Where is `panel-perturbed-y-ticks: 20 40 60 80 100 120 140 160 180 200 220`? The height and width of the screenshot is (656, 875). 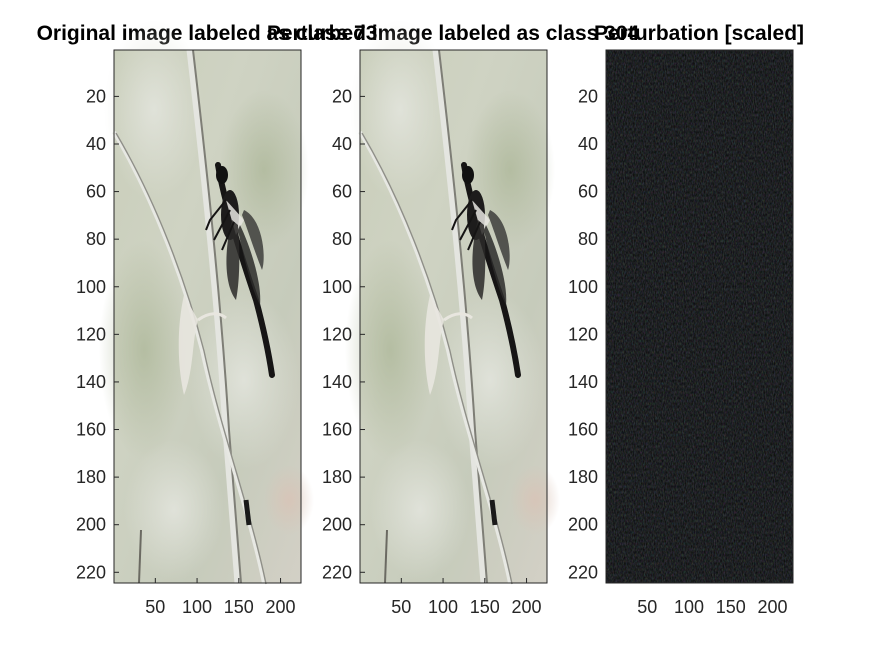
panel-perturbed-y-ticks: 20 40 60 80 100 120 140 160 180 200 220 is located at coordinates (343, 334).